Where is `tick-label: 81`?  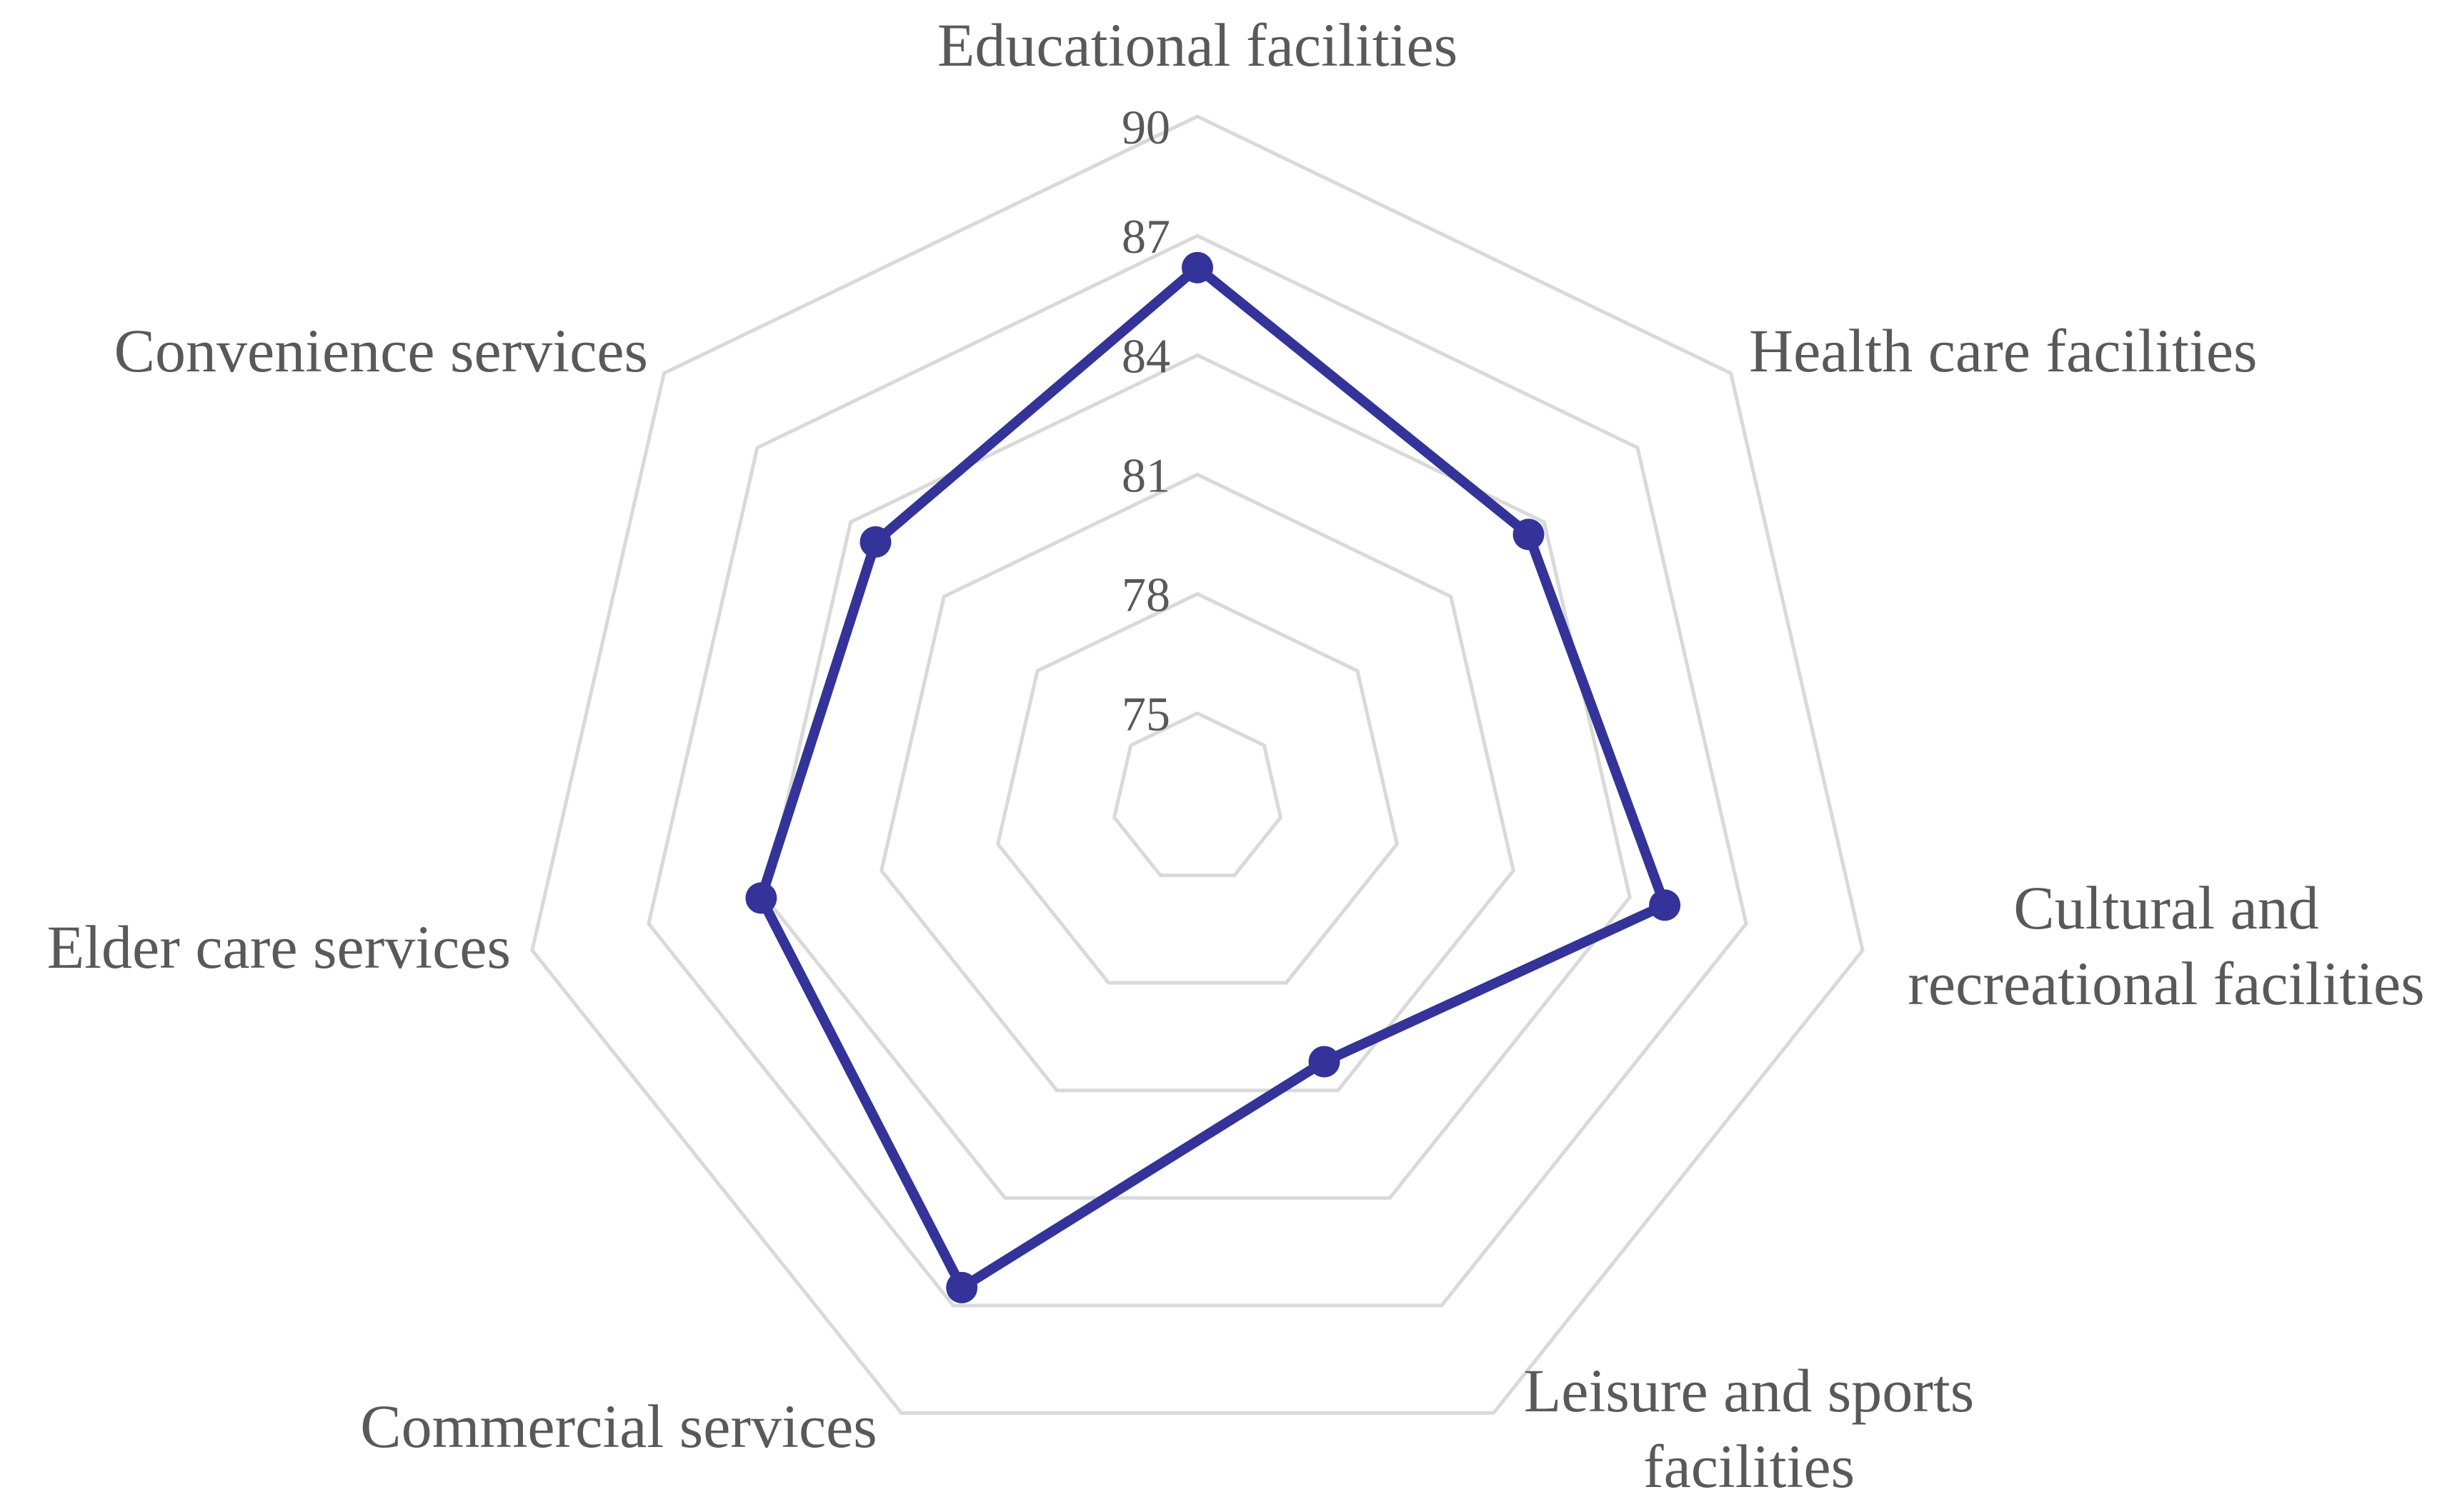
tick-label: 81 is located at coordinates (1146, 475).